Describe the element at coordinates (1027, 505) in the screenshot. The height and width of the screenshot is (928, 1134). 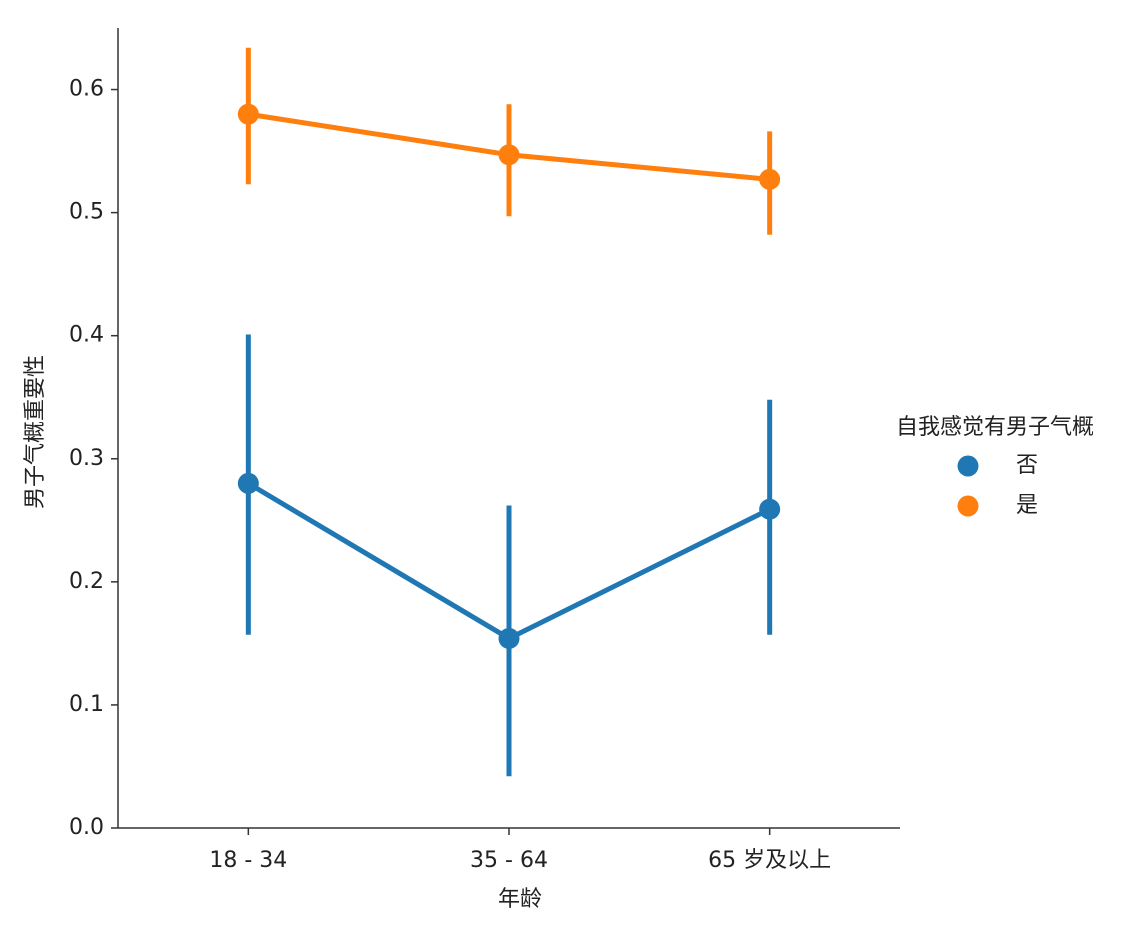
I see `legend-label: 是` at that location.